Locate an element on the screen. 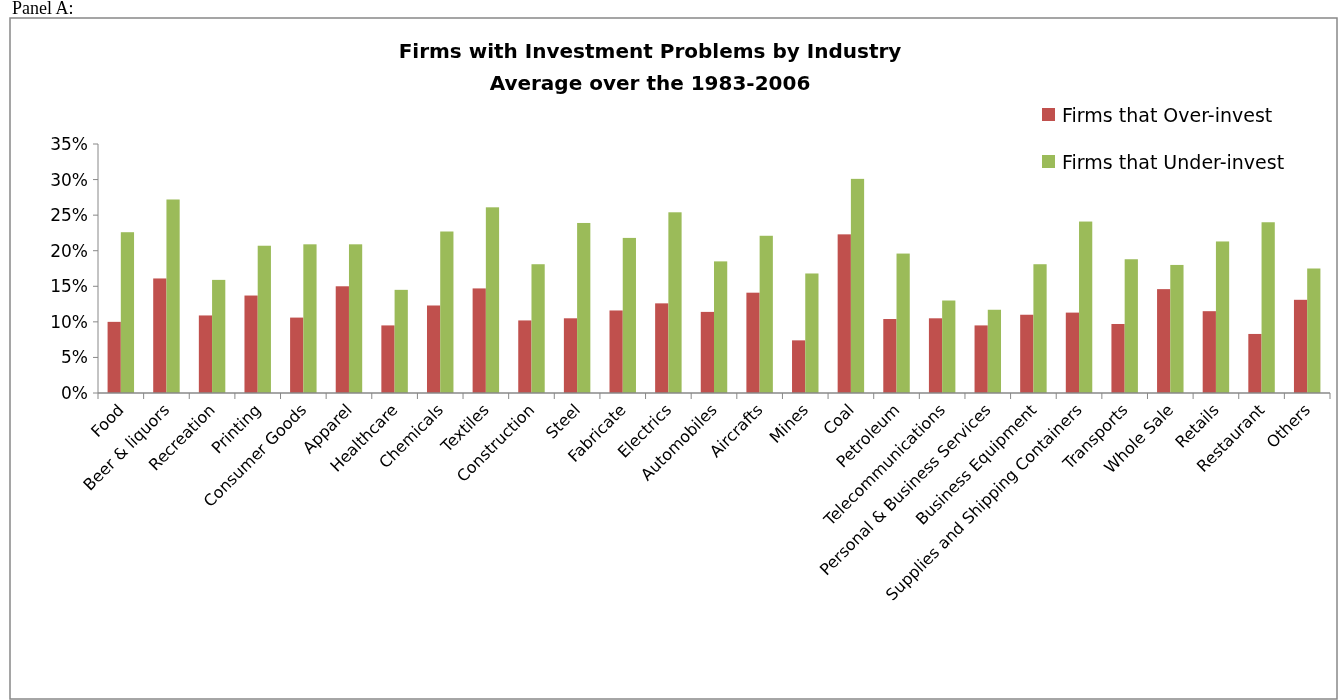 This screenshot has height=700, width=1338. y-tick-label: 25% is located at coordinates (69, 215).